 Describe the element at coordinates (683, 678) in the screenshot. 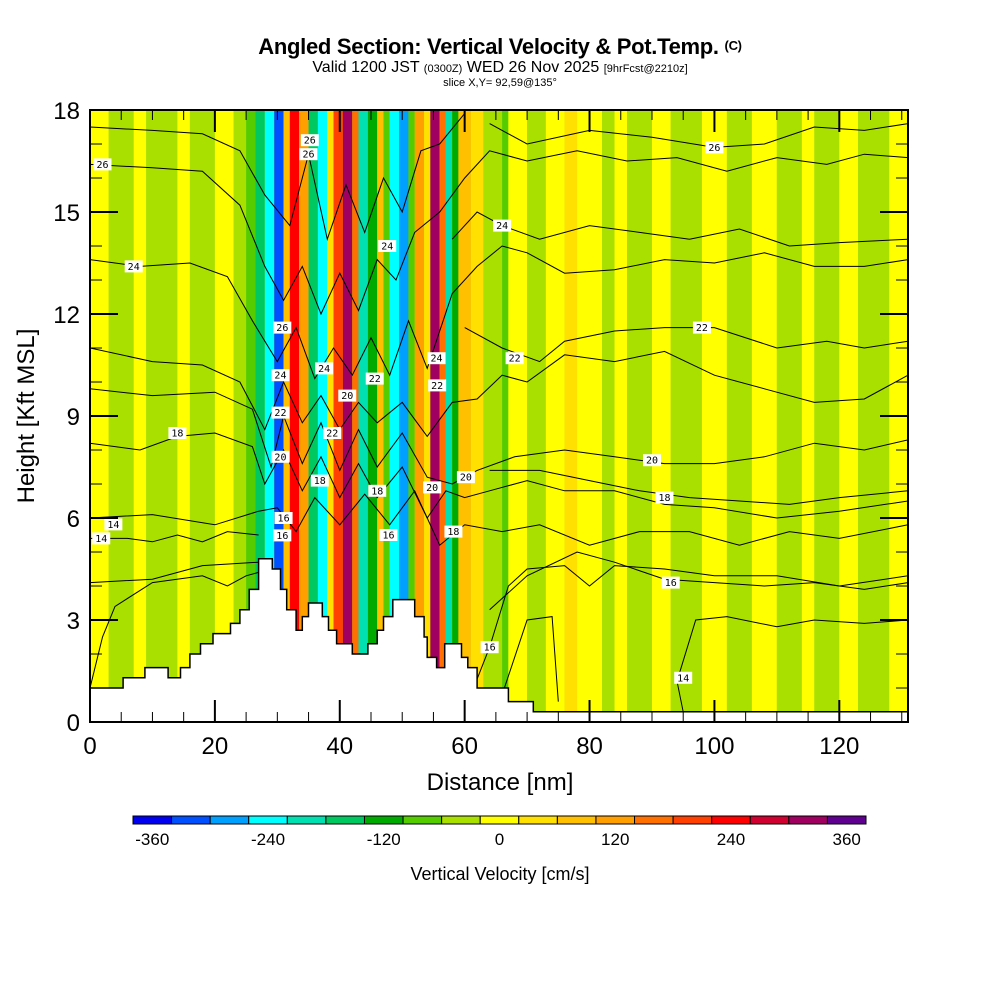

I see `contour-label-text: 14` at that location.